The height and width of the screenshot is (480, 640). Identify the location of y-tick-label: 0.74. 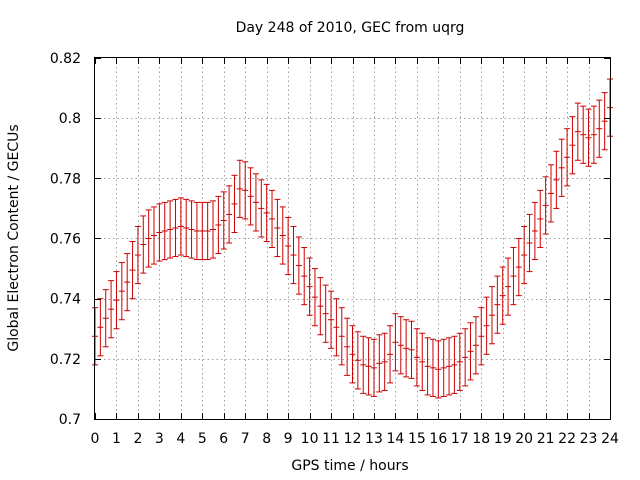
(65, 300).